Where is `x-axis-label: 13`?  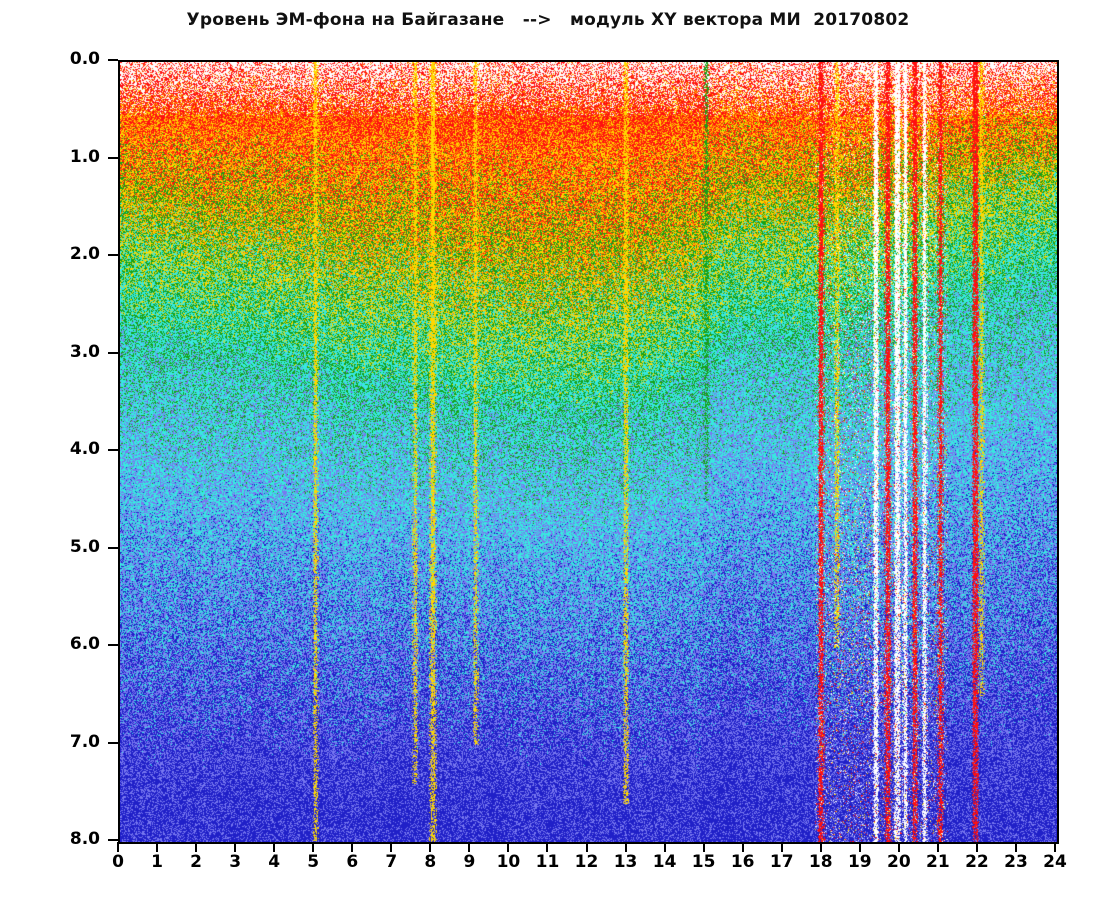
x-axis-label: 13 is located at coordinates (625, 862).